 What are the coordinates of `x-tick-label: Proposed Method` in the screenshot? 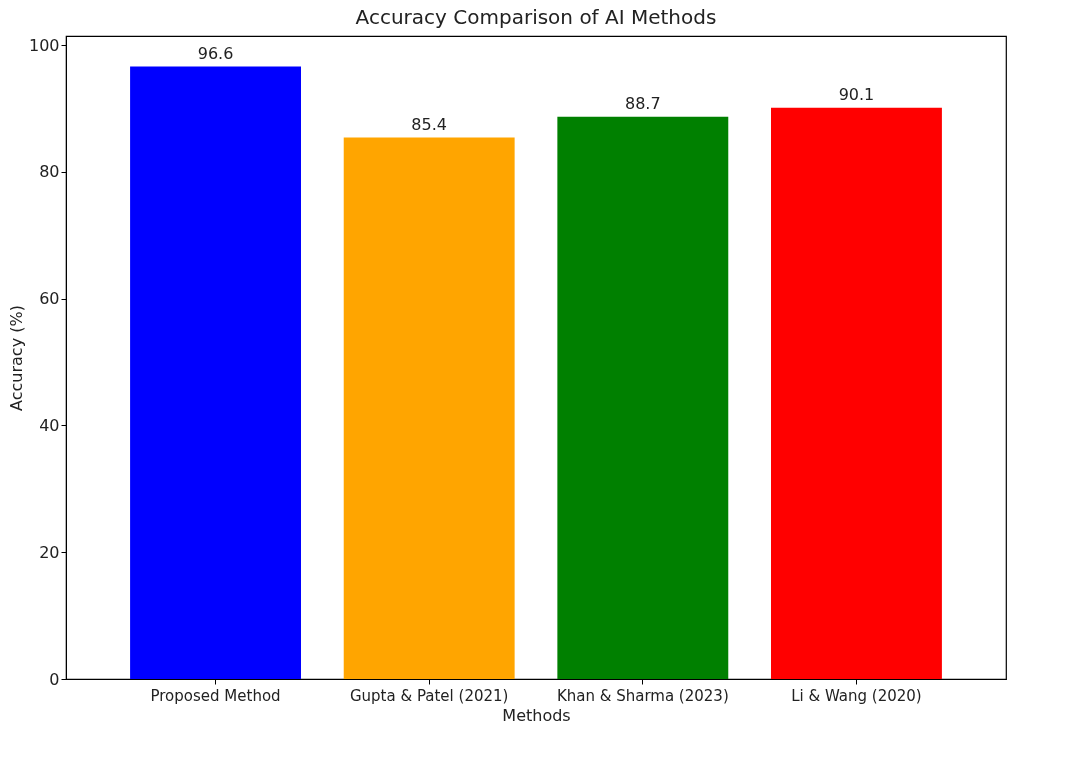 It's located at (215, 695).